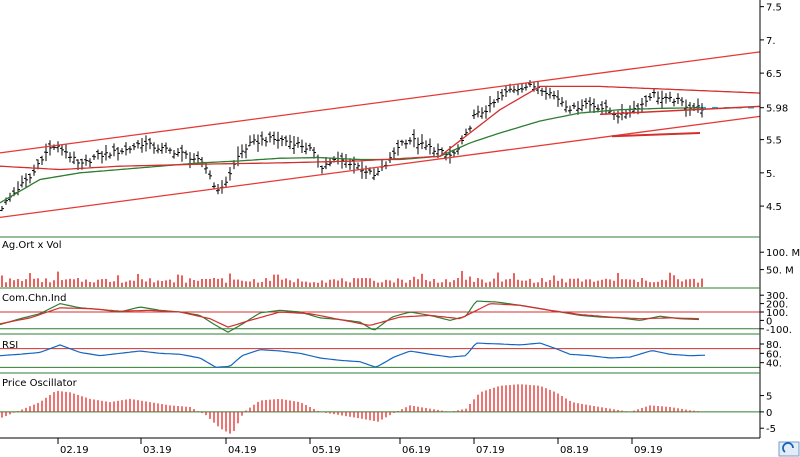 The height and width of the screenshot is (457, 800). I want to click on refresh-icon, so click(789, 449).